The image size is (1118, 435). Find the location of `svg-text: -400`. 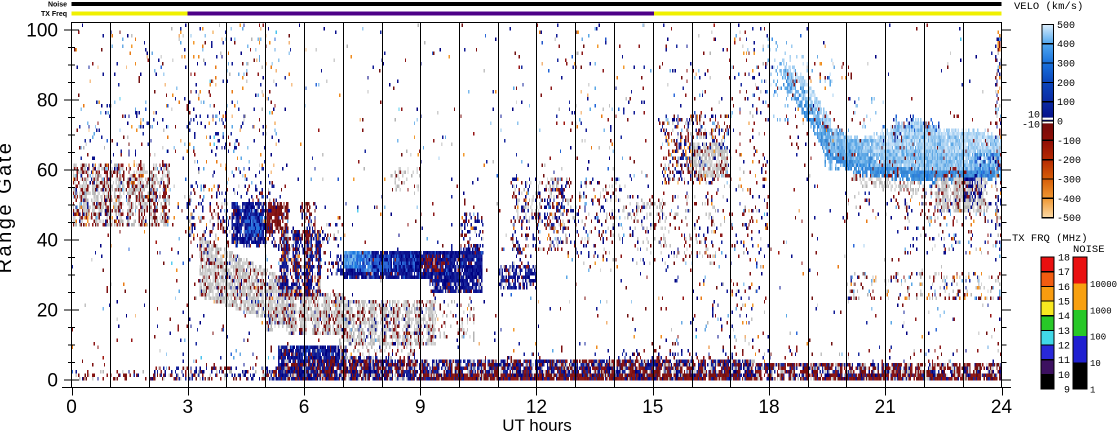

svg-text: -400 is located at coordinates (1069, 200).